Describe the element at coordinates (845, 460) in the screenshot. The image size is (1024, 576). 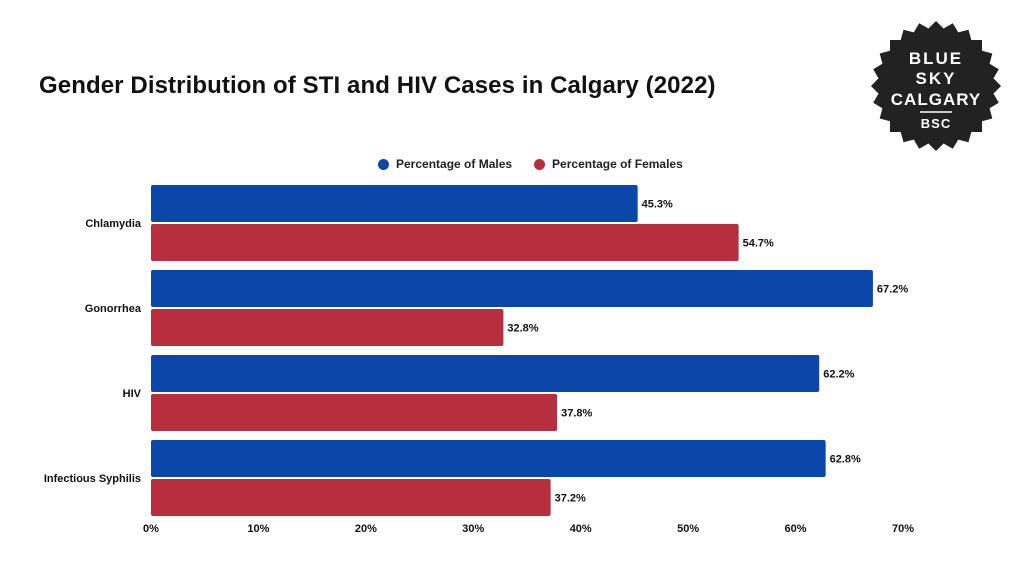
I see `value-label-infectious-syphilis-males: 62.8%` at that location.